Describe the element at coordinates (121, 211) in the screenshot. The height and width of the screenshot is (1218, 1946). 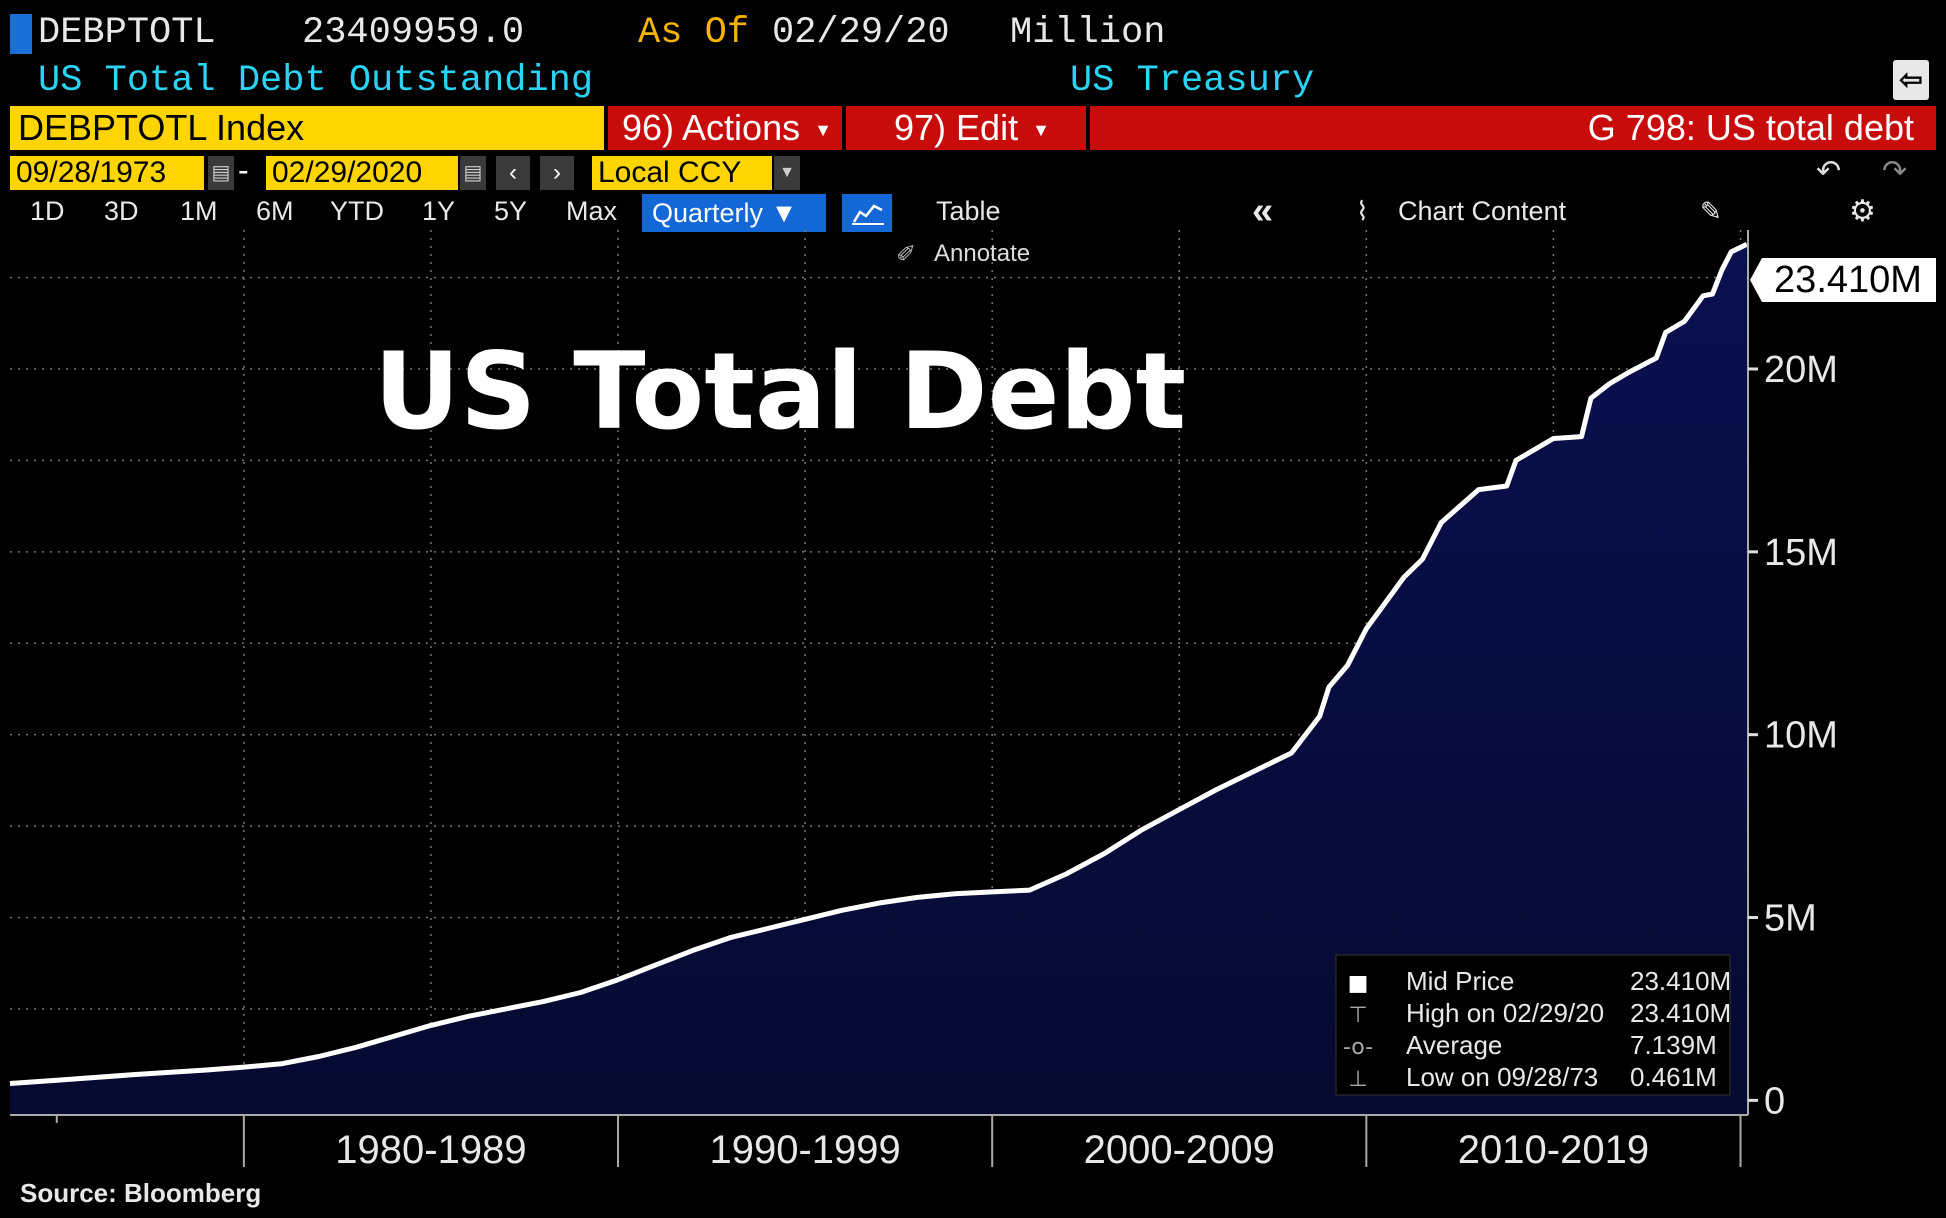
I see `range-button-3d: 3D` at that location.